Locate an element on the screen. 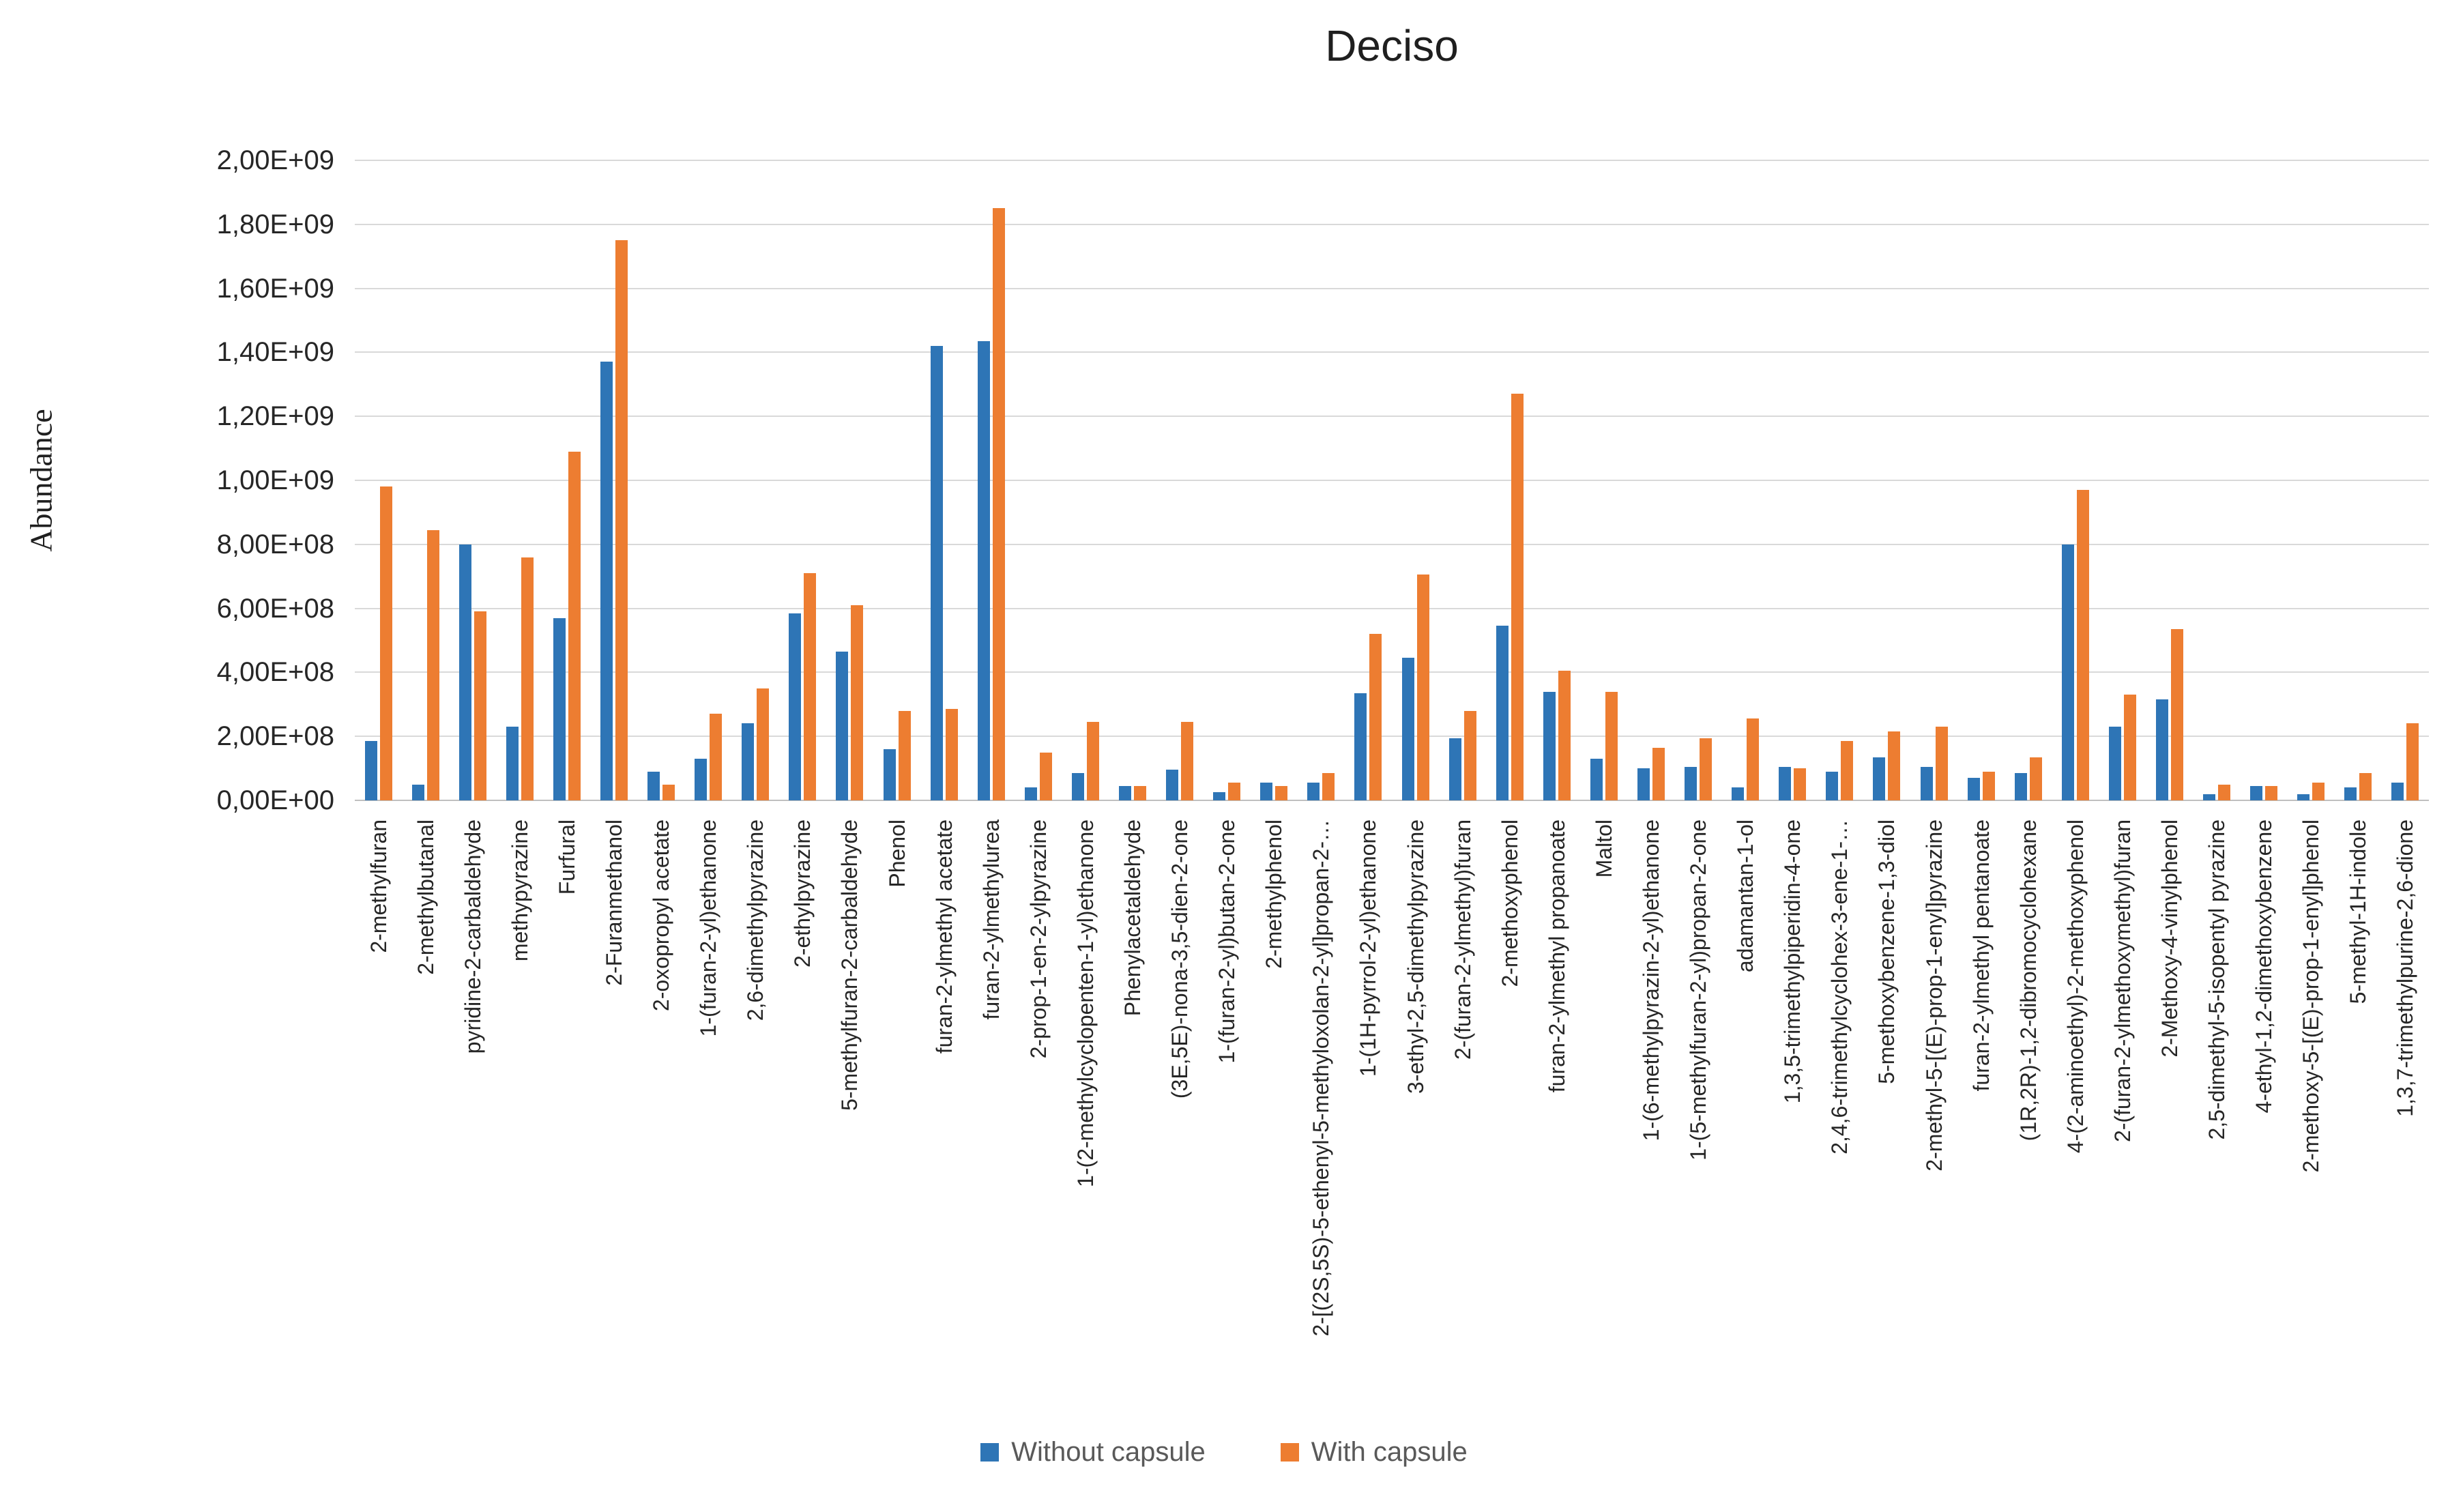  y-tick-label: 1,00E+09 is located at coordinates (275, 480).